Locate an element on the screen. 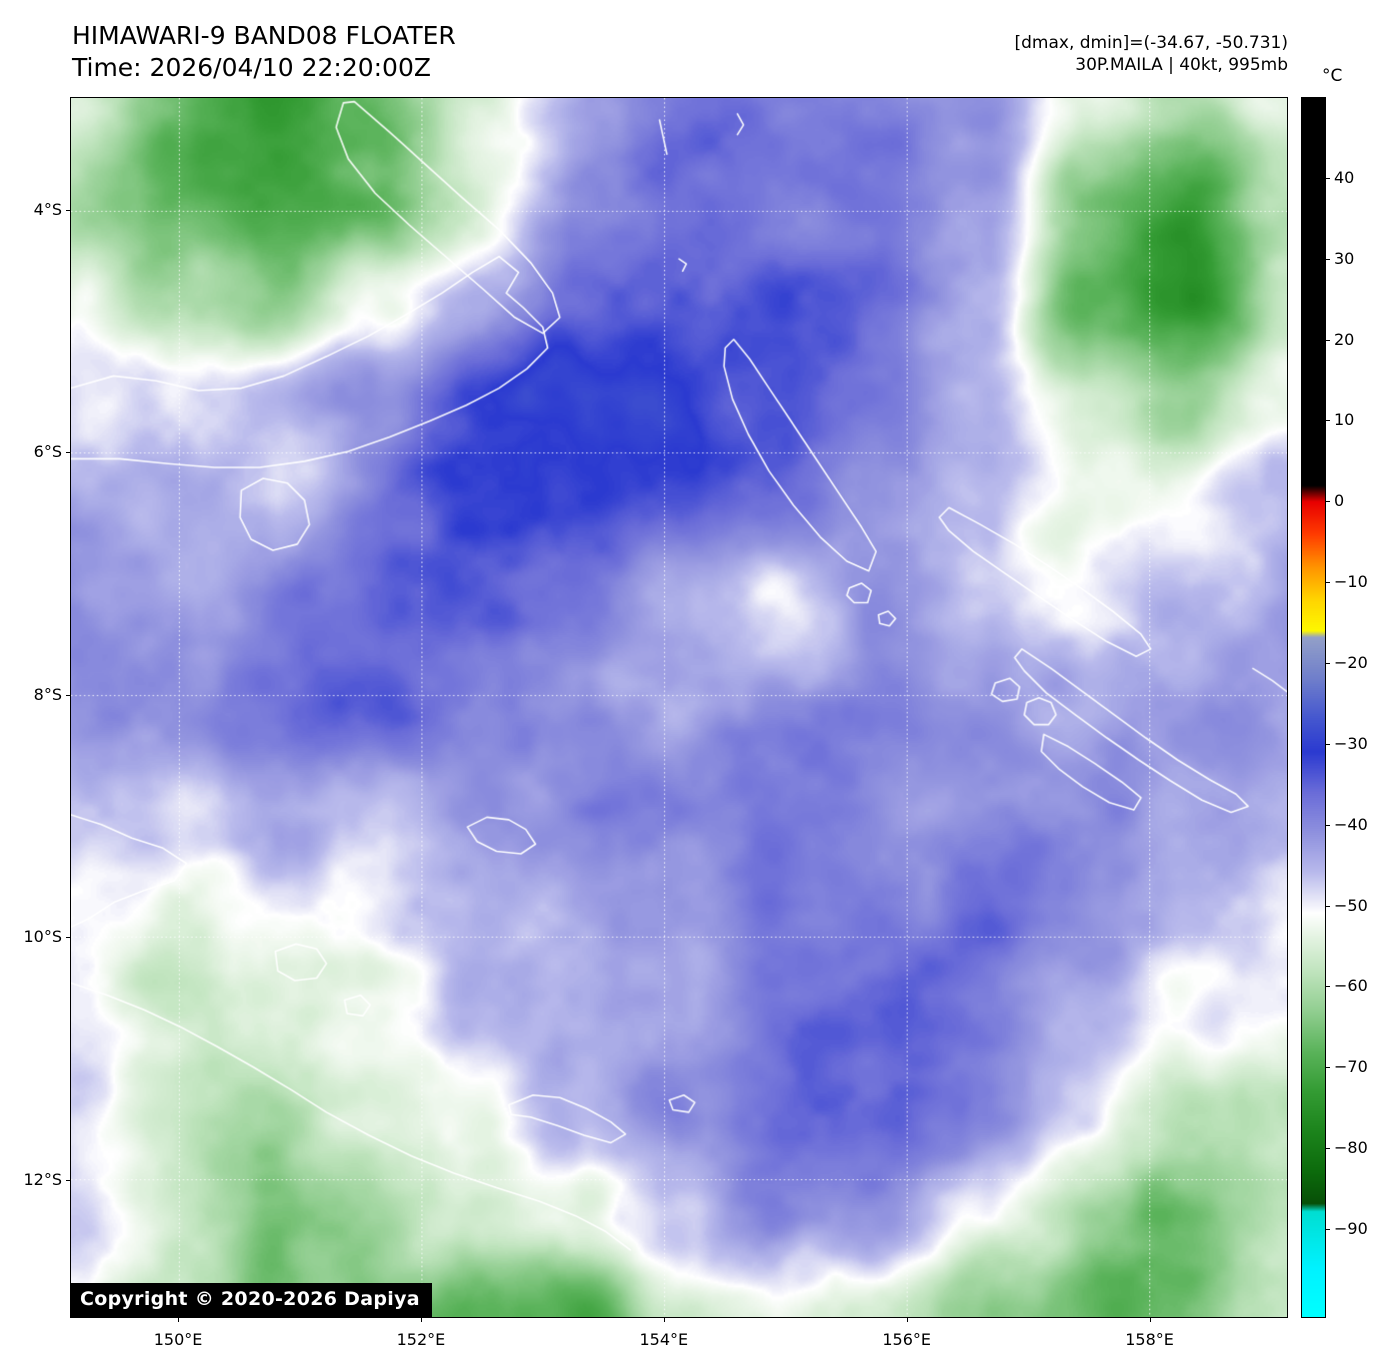 The width and height of the screenshot is (1388, 1359). colorbar-tick-label: 0 is located at coordinates (1339, 501).